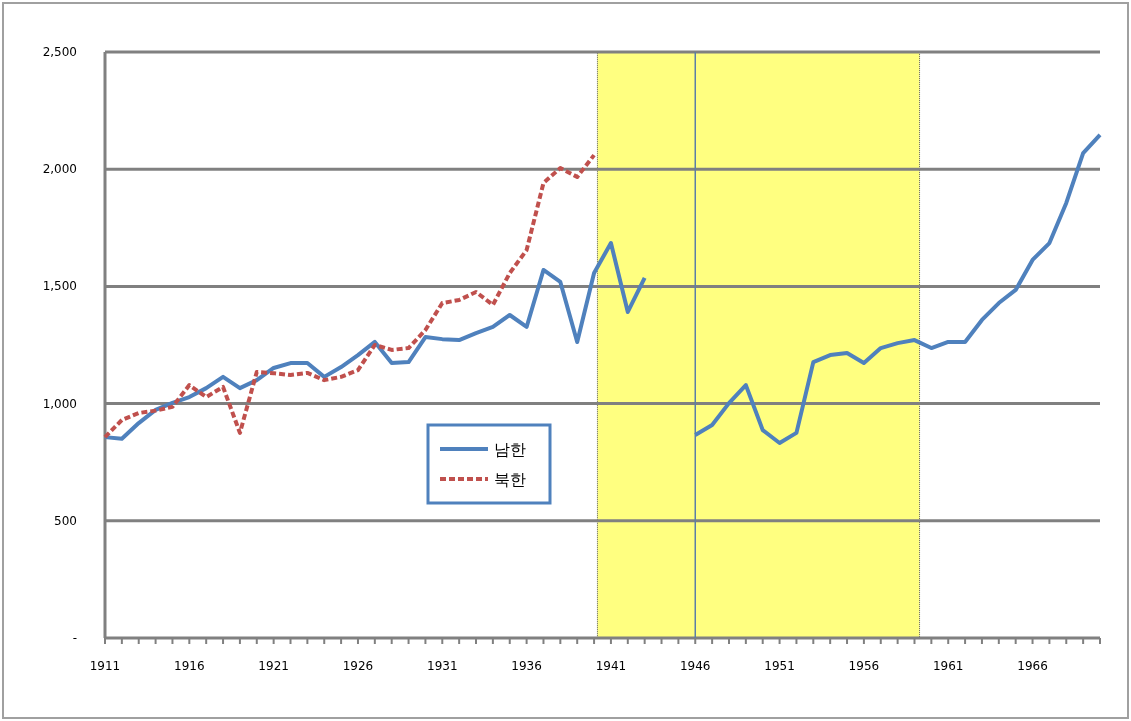 This screenshot has height=721, width=1131. I want to click on x-tick-label: 1921, so click(273, 666).